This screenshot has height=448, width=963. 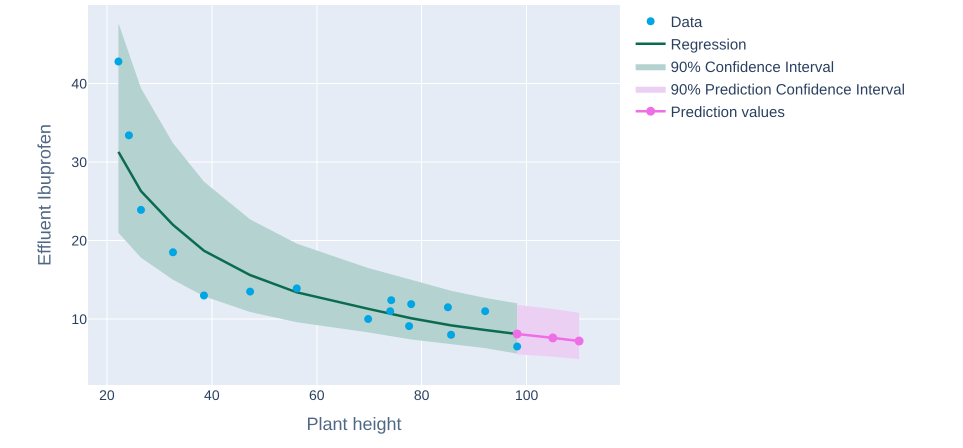 I want to click on x-tick-label: 80, so click(x=422, y=395).